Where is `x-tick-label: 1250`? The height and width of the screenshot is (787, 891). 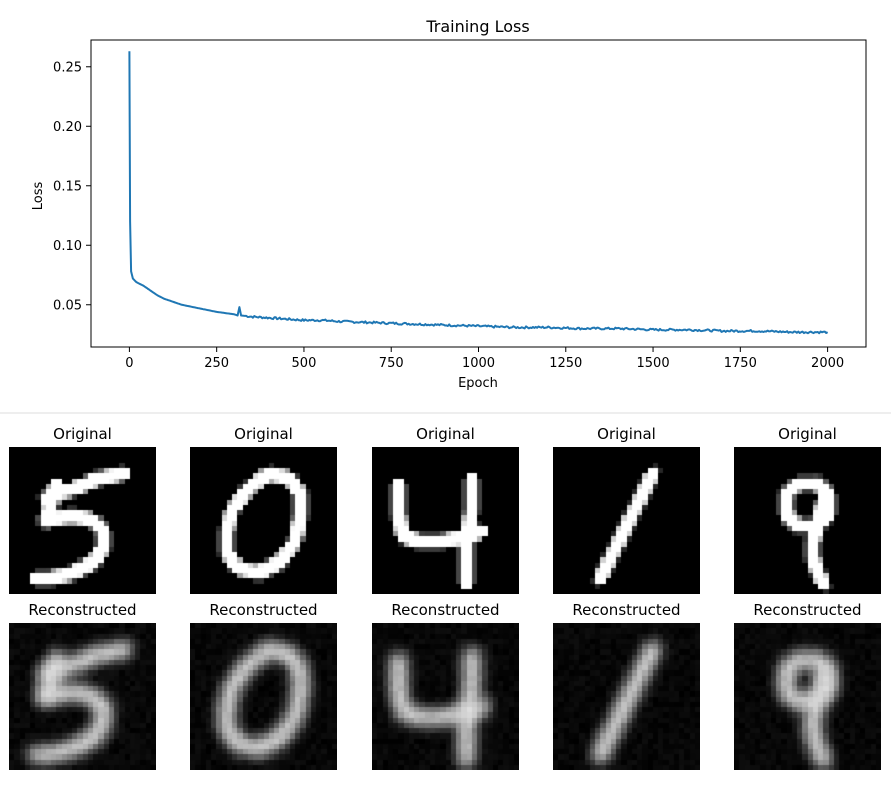 x-tick-label: 1250 is located at coordinates (565, 363).